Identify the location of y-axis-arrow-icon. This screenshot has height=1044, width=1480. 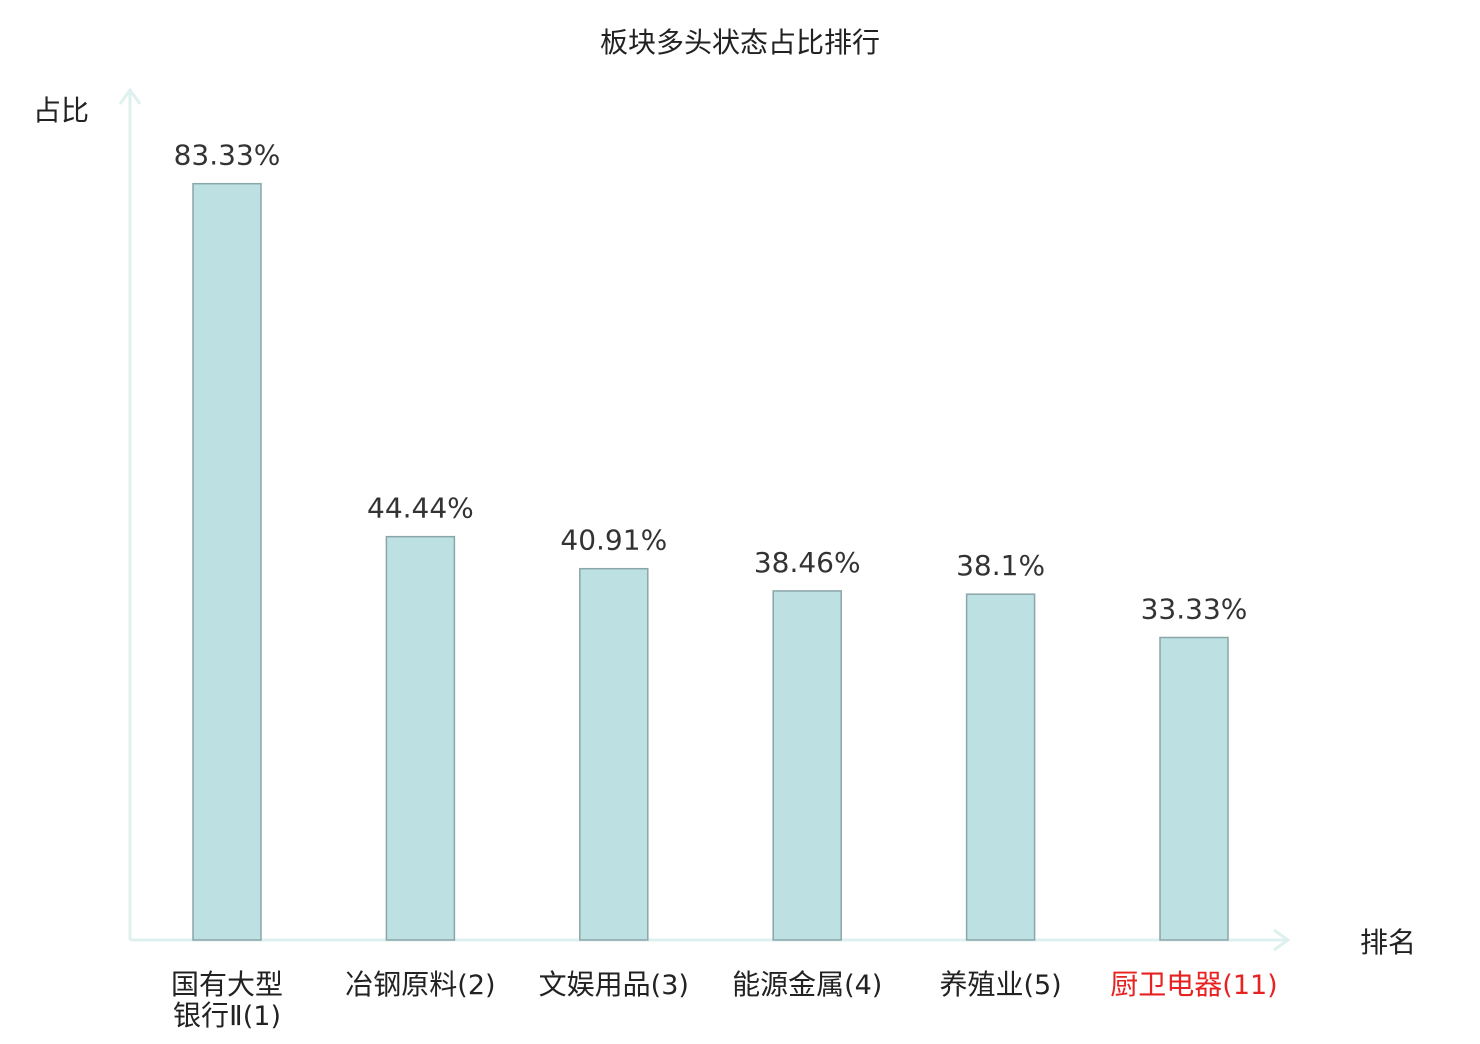
(130, 96).